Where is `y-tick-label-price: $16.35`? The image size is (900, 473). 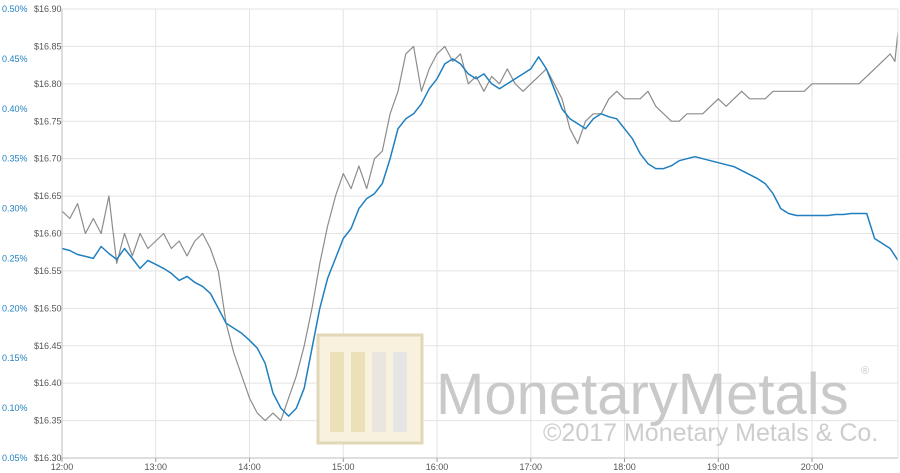
y-tick-label-price: $16.35 is located at coordinates (48, 421).